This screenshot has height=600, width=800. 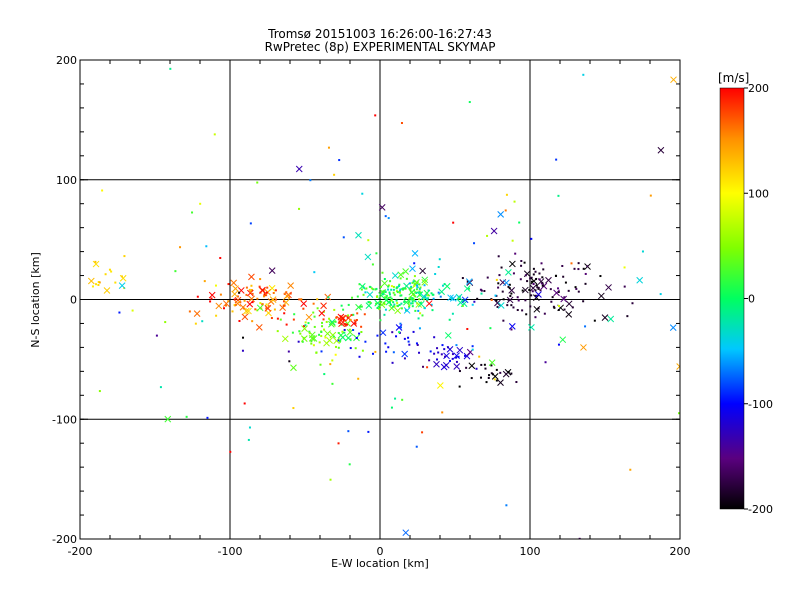 What do you see at coordinates (680, 551) in the screenshot?
I see `x-tick-label: 200` at bounding box center [680, 551].